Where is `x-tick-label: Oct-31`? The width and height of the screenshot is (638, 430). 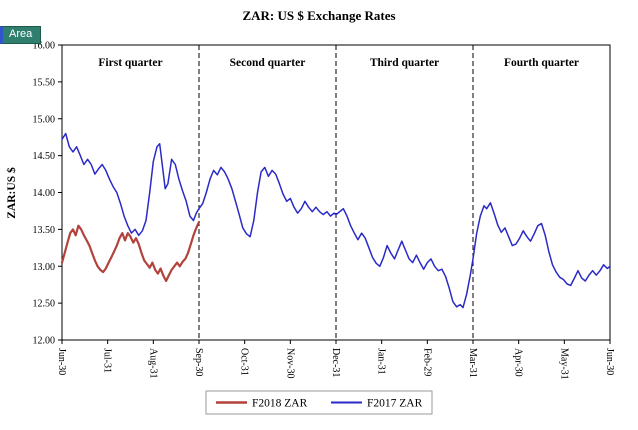
x-tick-label: Oct-31 is located at coordinates (244, 362).